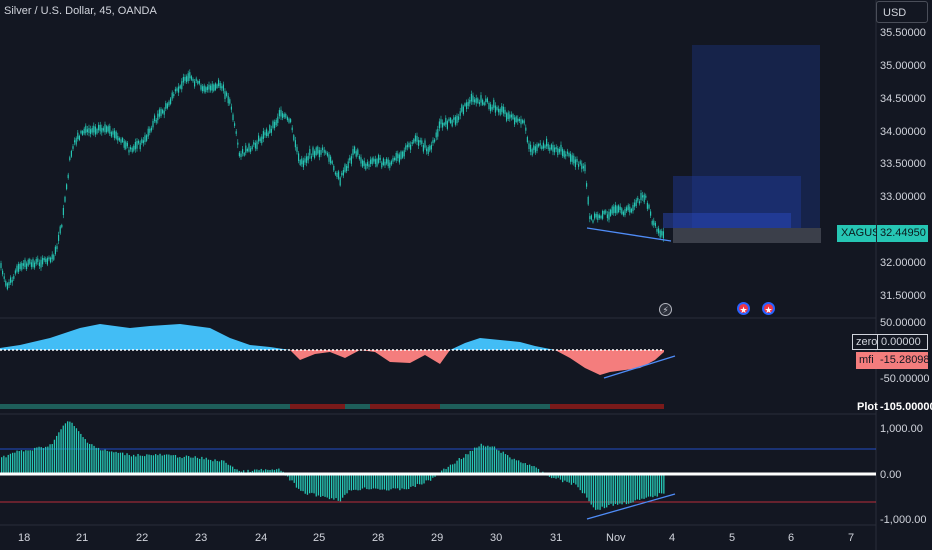 The width and height of the screenshot is (932, 550). What do you see at coordinates (902, 12) in the screenshot?
I see `currency-selector: USD` at bounding box center [902, 12].